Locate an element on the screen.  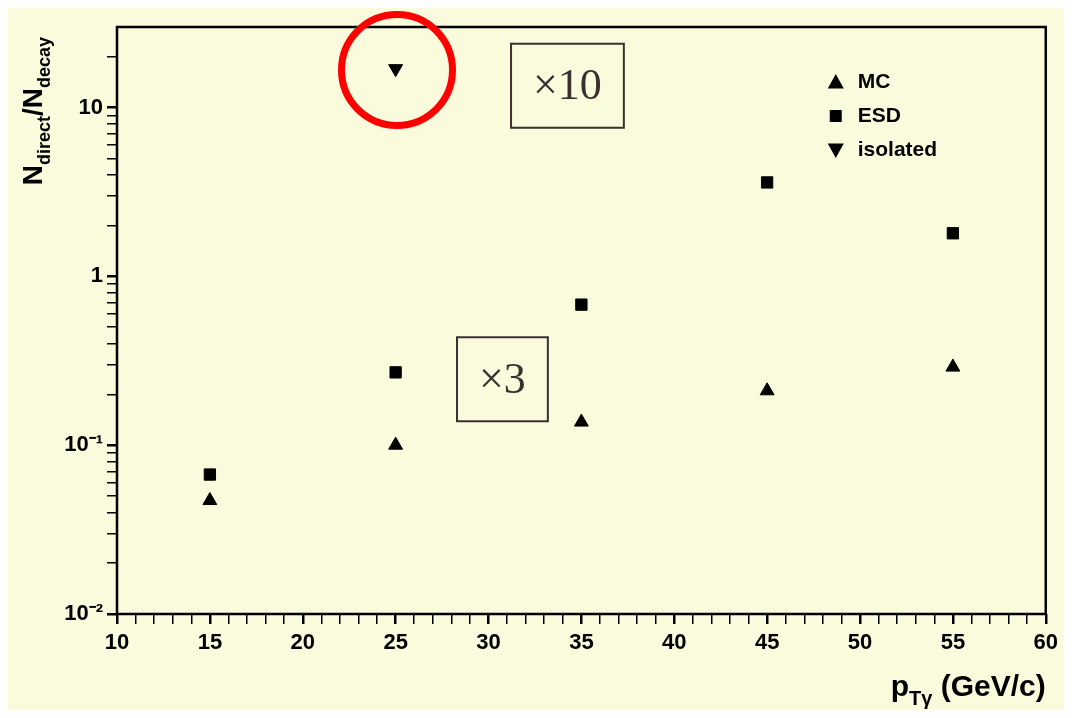
x-tick-label: 30 is located at coordinates (488, 642).